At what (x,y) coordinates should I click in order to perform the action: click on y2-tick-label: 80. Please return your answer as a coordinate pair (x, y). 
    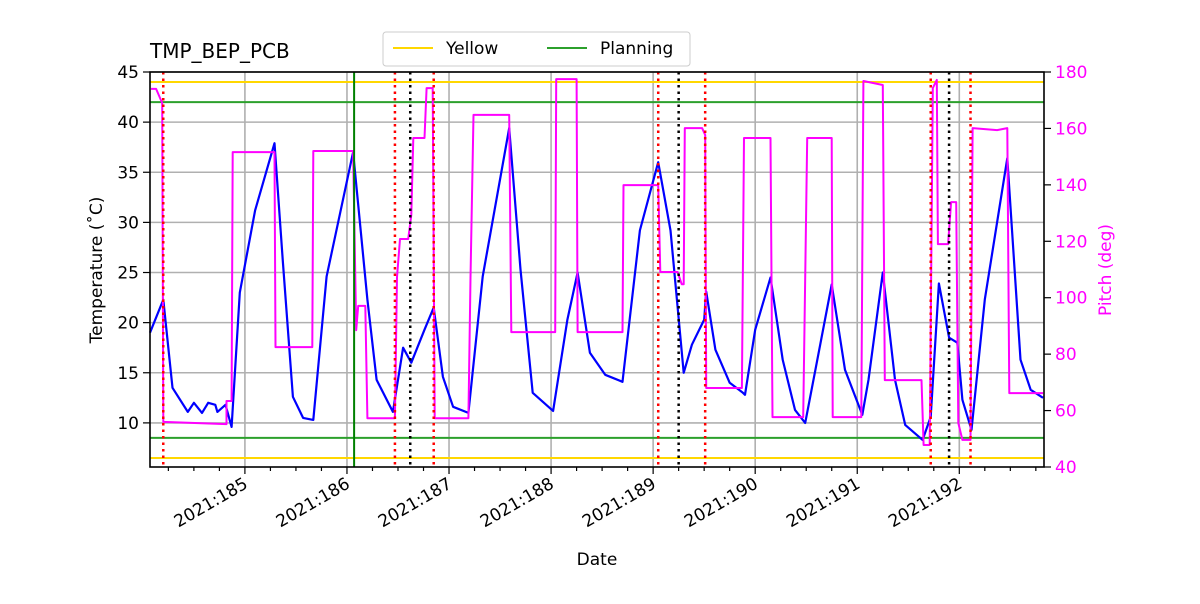
    Looking at the image, I should click on (1066, 355).